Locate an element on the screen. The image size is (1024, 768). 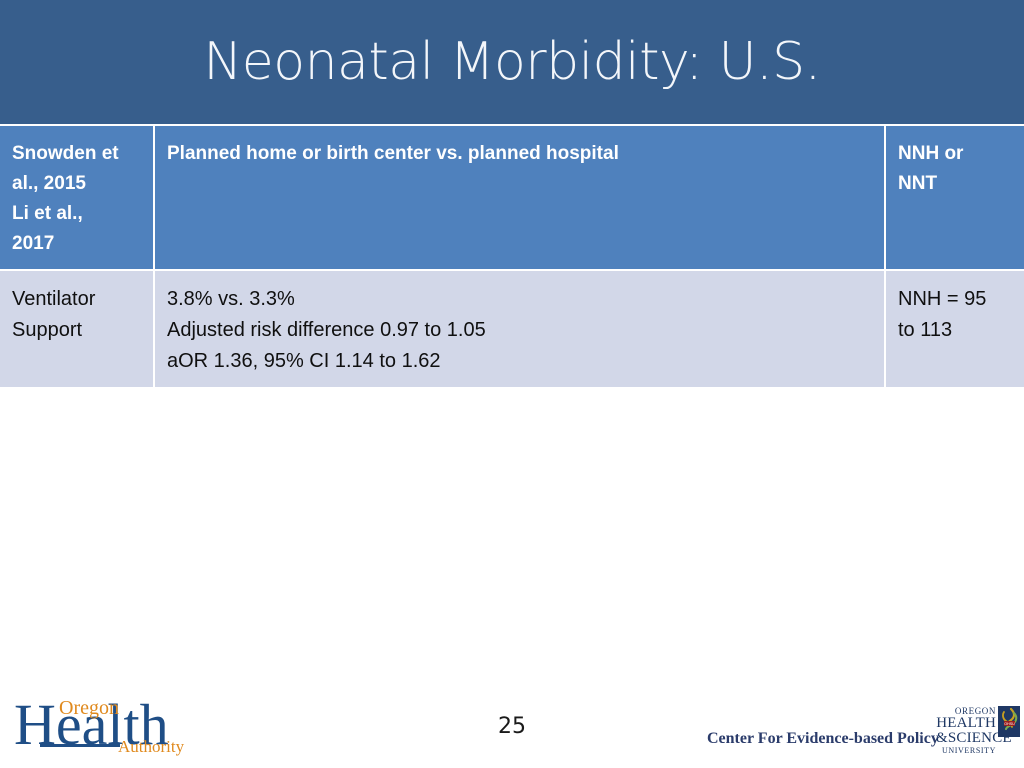
ohsu-flame-icon: OHSU is located at coordinates (1009, 721).